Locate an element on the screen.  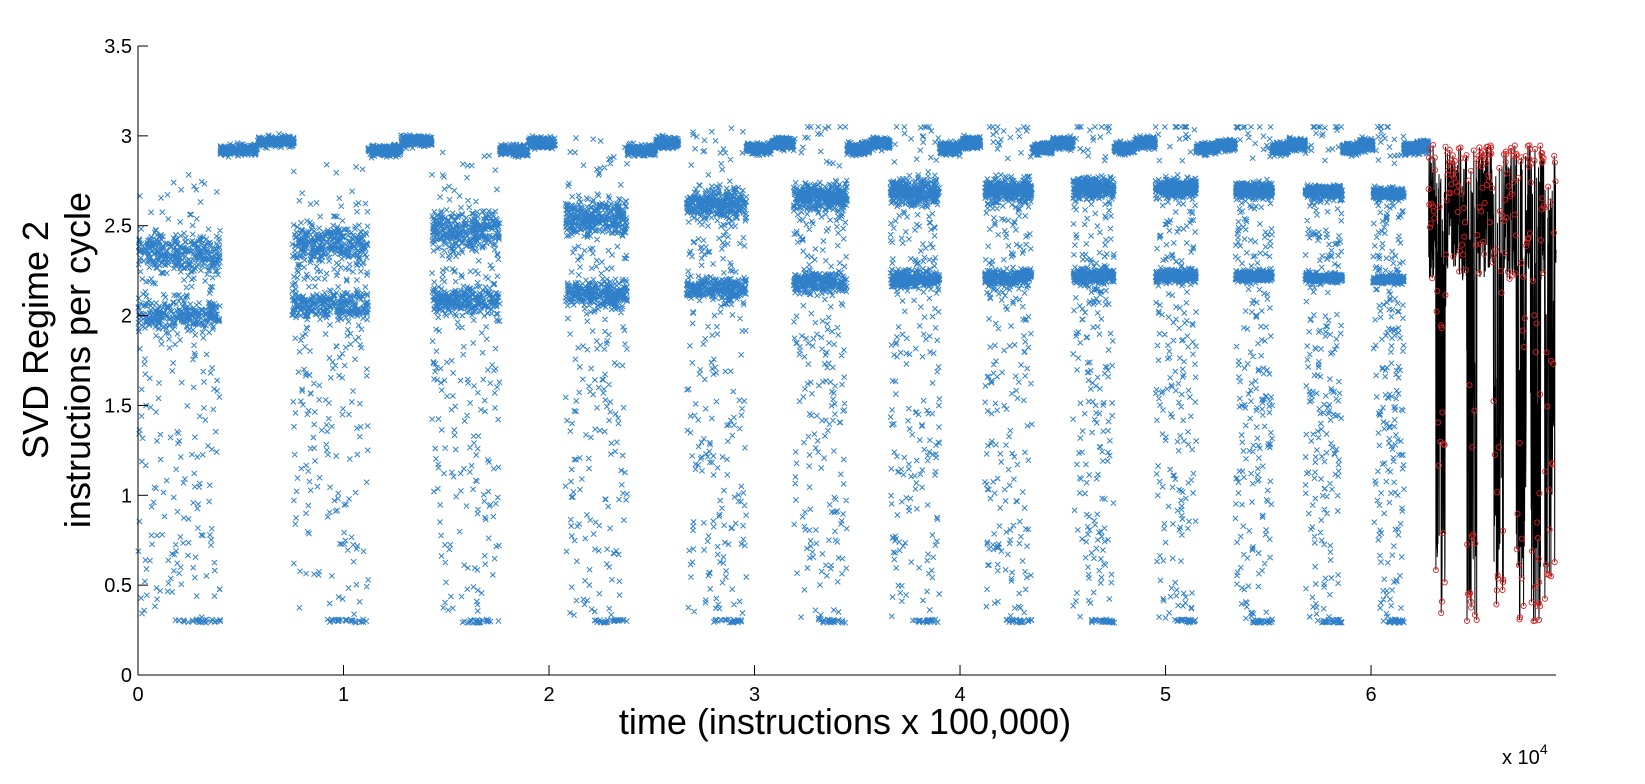
x-axis-multiplier-base: x 10 is located at coordinates (1521, 758).